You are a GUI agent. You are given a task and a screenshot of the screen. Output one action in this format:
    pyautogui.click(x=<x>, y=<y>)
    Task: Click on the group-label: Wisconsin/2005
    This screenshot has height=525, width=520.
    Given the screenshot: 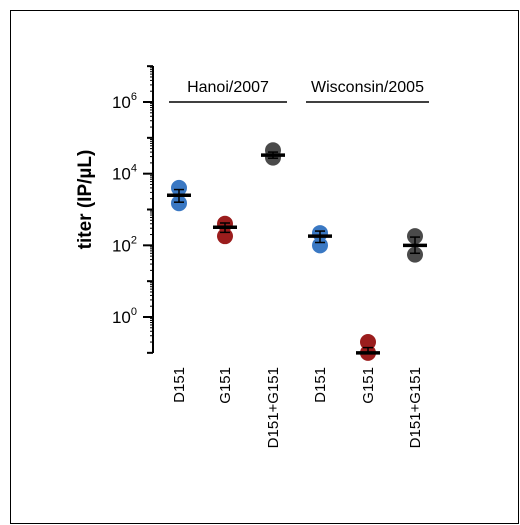 What is the action you would take?
    pyautogui.click(x=367, y=87)
    